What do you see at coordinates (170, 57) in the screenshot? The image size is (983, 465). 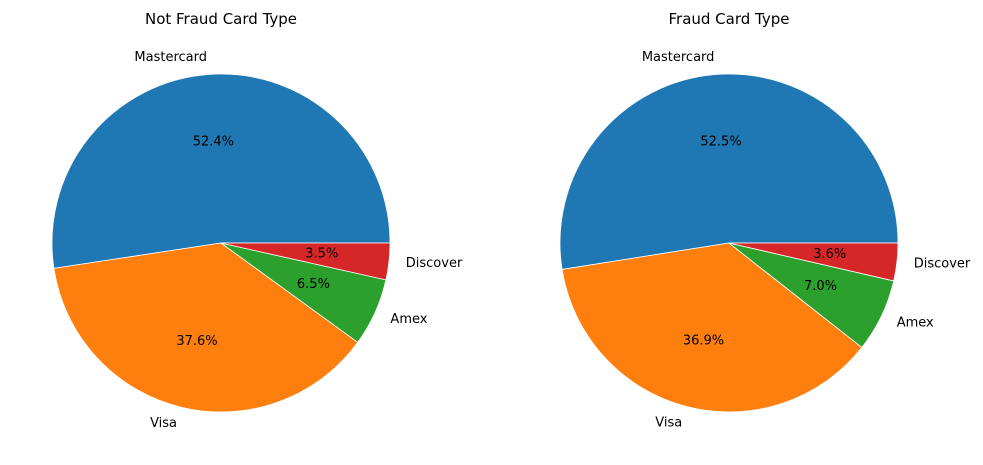 I see `not-fraud-mastercard-label: Mastercard` at bounding box center [170, 57].